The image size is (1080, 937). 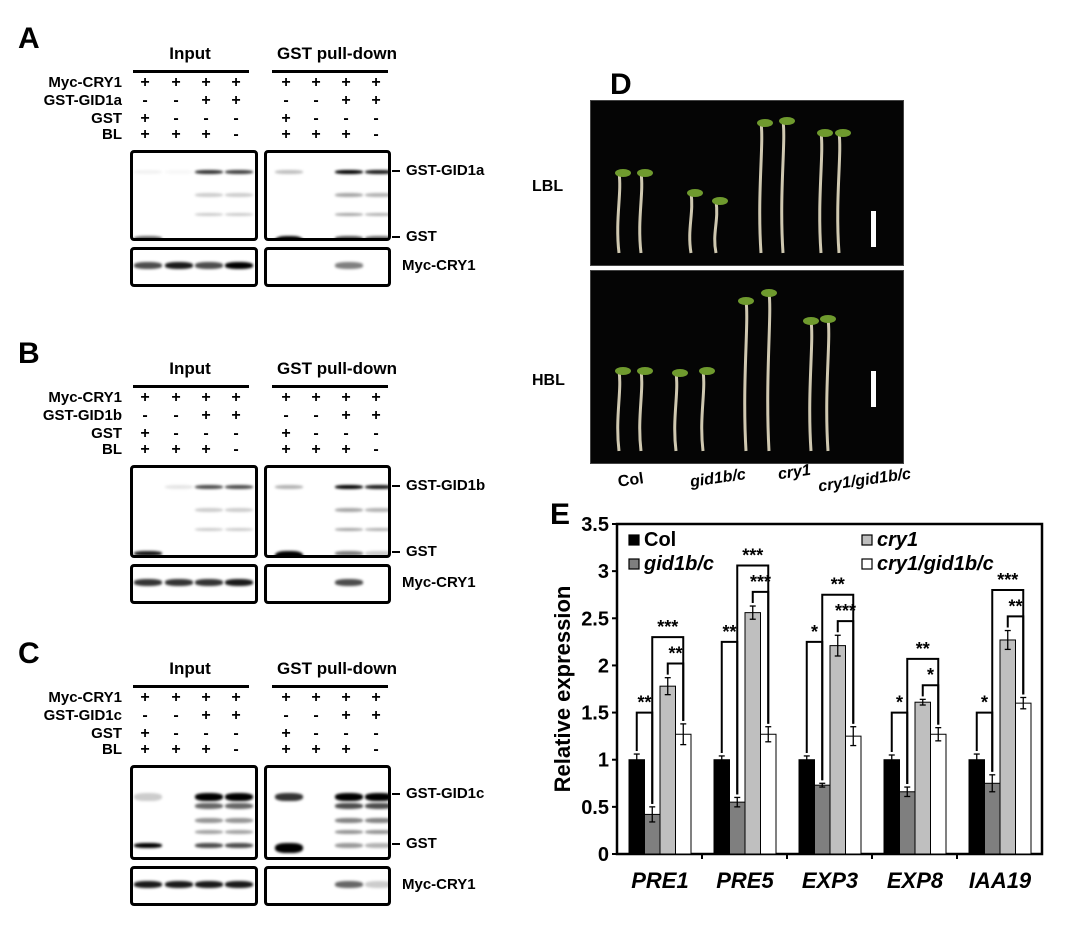 I want to click on bar-Col-PRE5, so click(x=721, y=807).